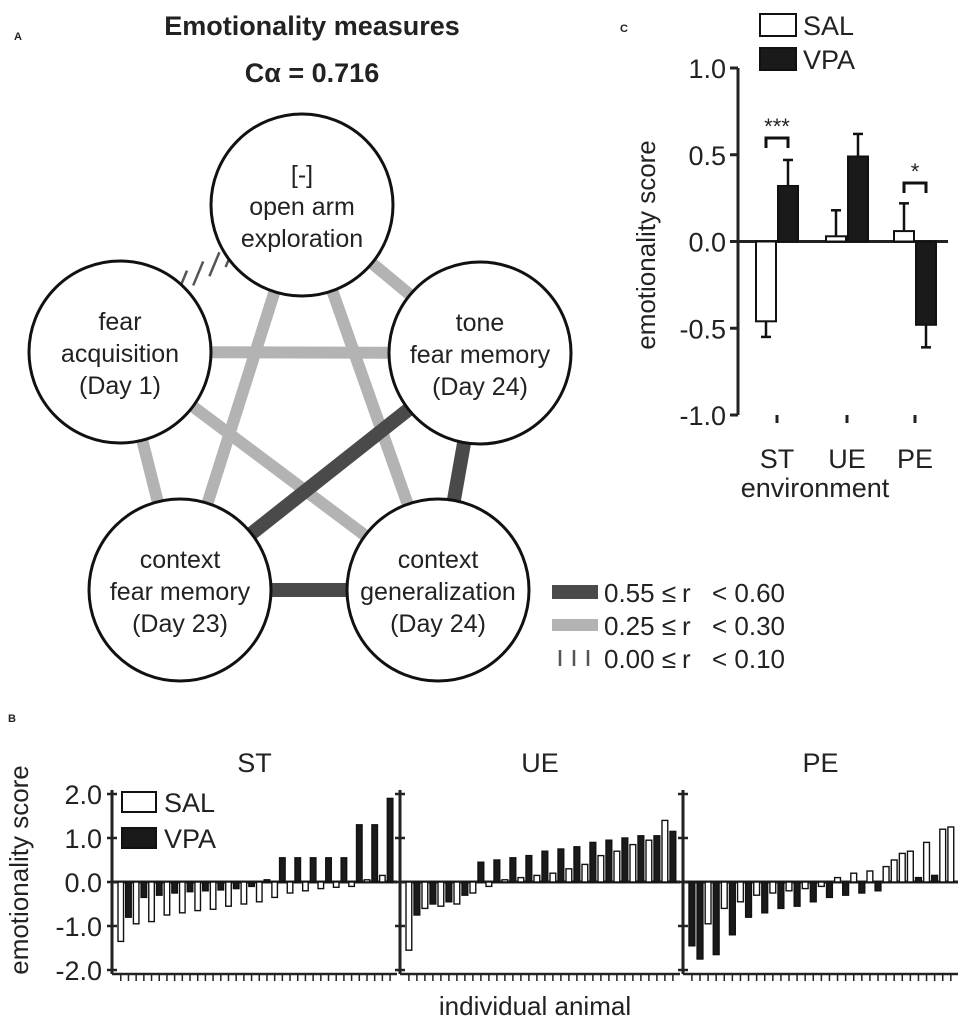 The height and width of the screenshot is (1025, 964). I want to click on network-legend: 0.55 ≤ r < 0.600.25 ≤ r < 0.300.00 ≤ r < 0.10, so click(668, 626).